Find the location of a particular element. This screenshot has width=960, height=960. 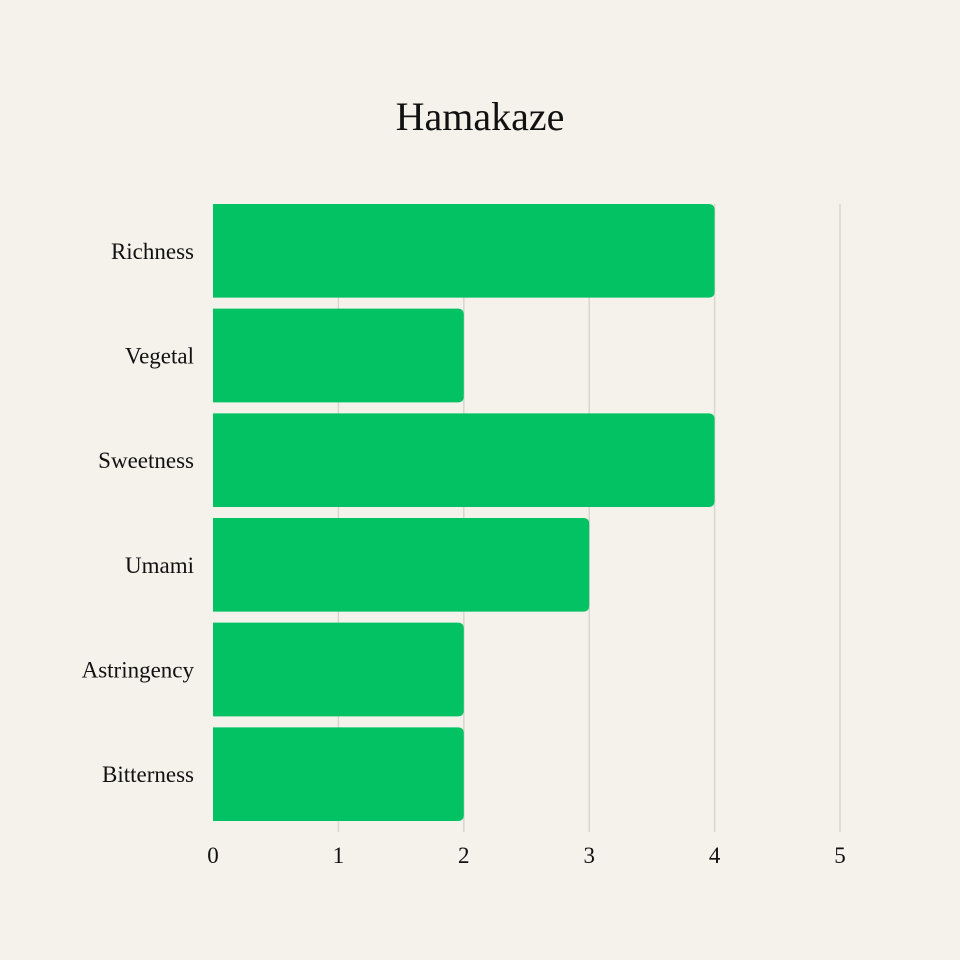

bar-bitterness is located at coordinates (338, 774).